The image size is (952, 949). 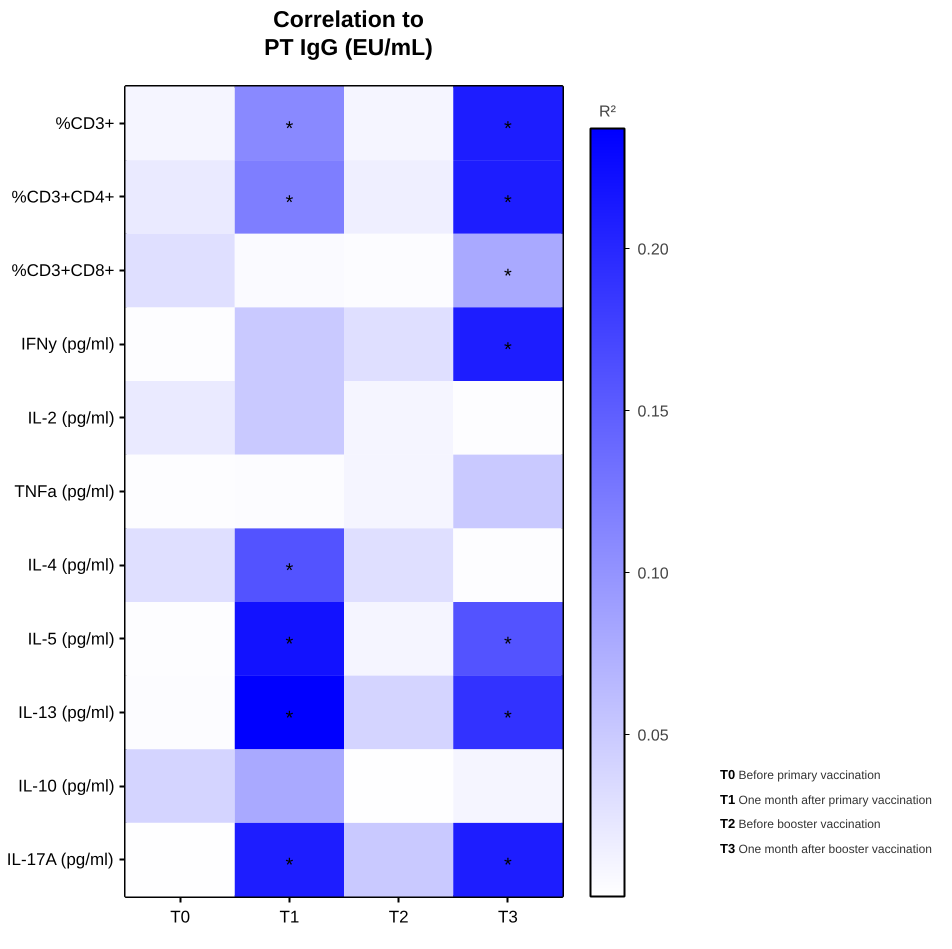 I want to click on text: T0 Before primary vaccination, so click(x=801, y=775).